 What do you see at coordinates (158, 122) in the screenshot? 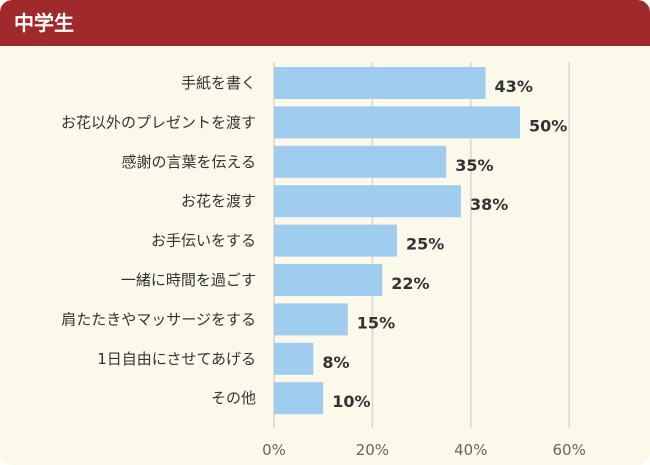
I see `category-label-1: お花以外のプレゼントを渡す` at bounding box center [158, 122].